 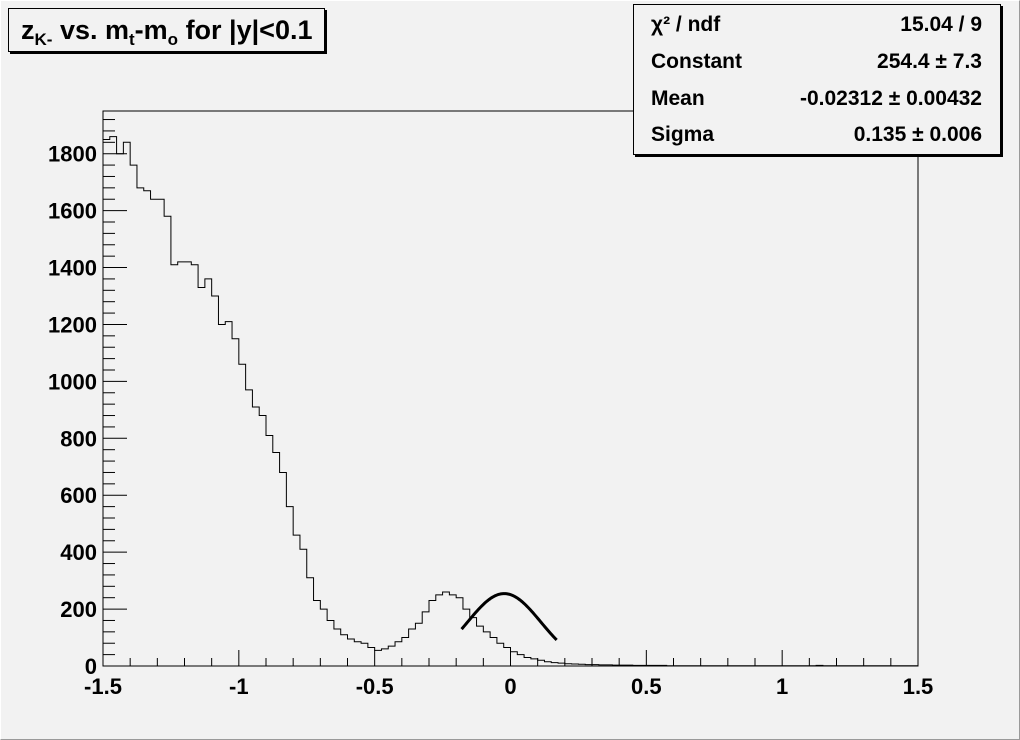 What do you see at coordinates (103, 686) in the screenshot?
I see `x-tick-label: -1.5` at bounding box center [103, 686].